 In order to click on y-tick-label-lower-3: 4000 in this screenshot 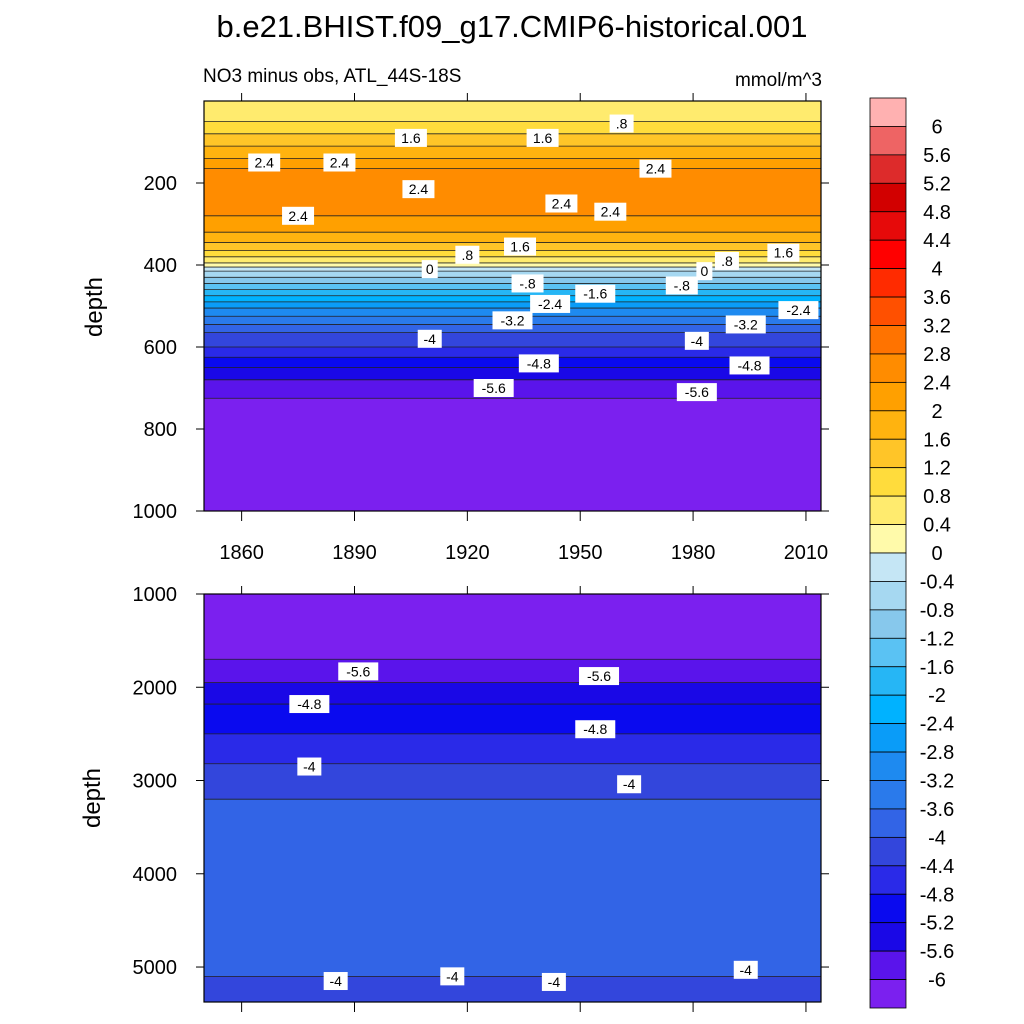, I will do `click(155, 875)`.